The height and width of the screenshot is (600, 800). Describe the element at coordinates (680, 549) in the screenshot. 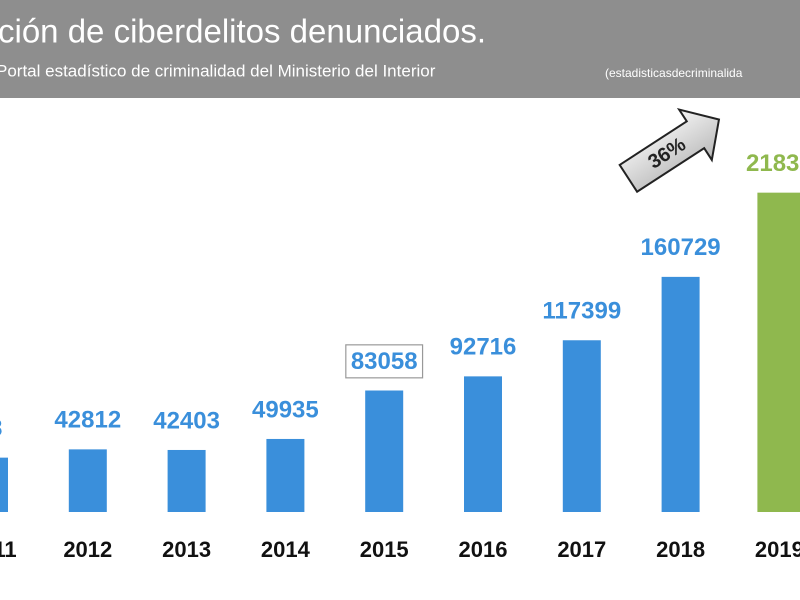

I see `x-tick-label: 2018` at that location.